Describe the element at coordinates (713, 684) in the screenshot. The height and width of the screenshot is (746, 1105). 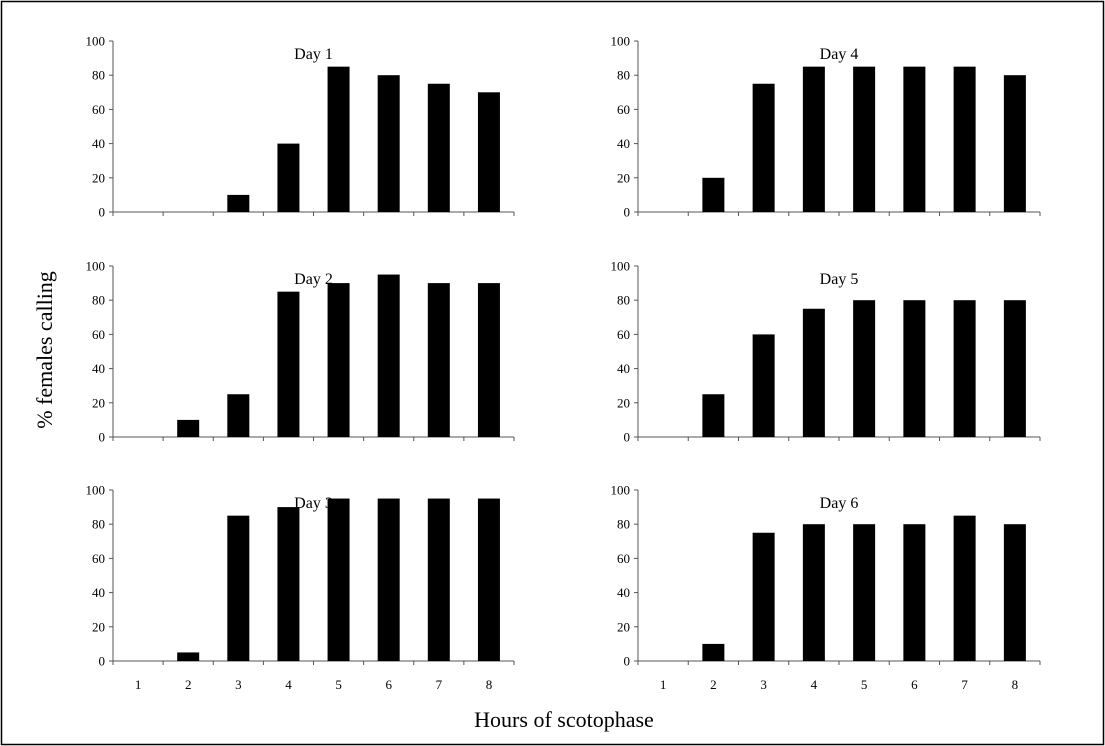
I see `x-tick-label: 2` at that location.